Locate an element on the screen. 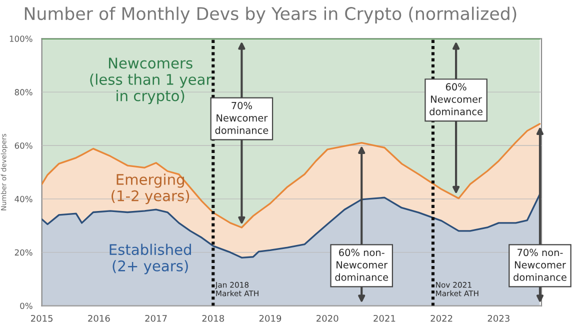 The width and height of the screenshot is (581, 336). x-tick-label: 2016 is located at coordinates (99, 318).